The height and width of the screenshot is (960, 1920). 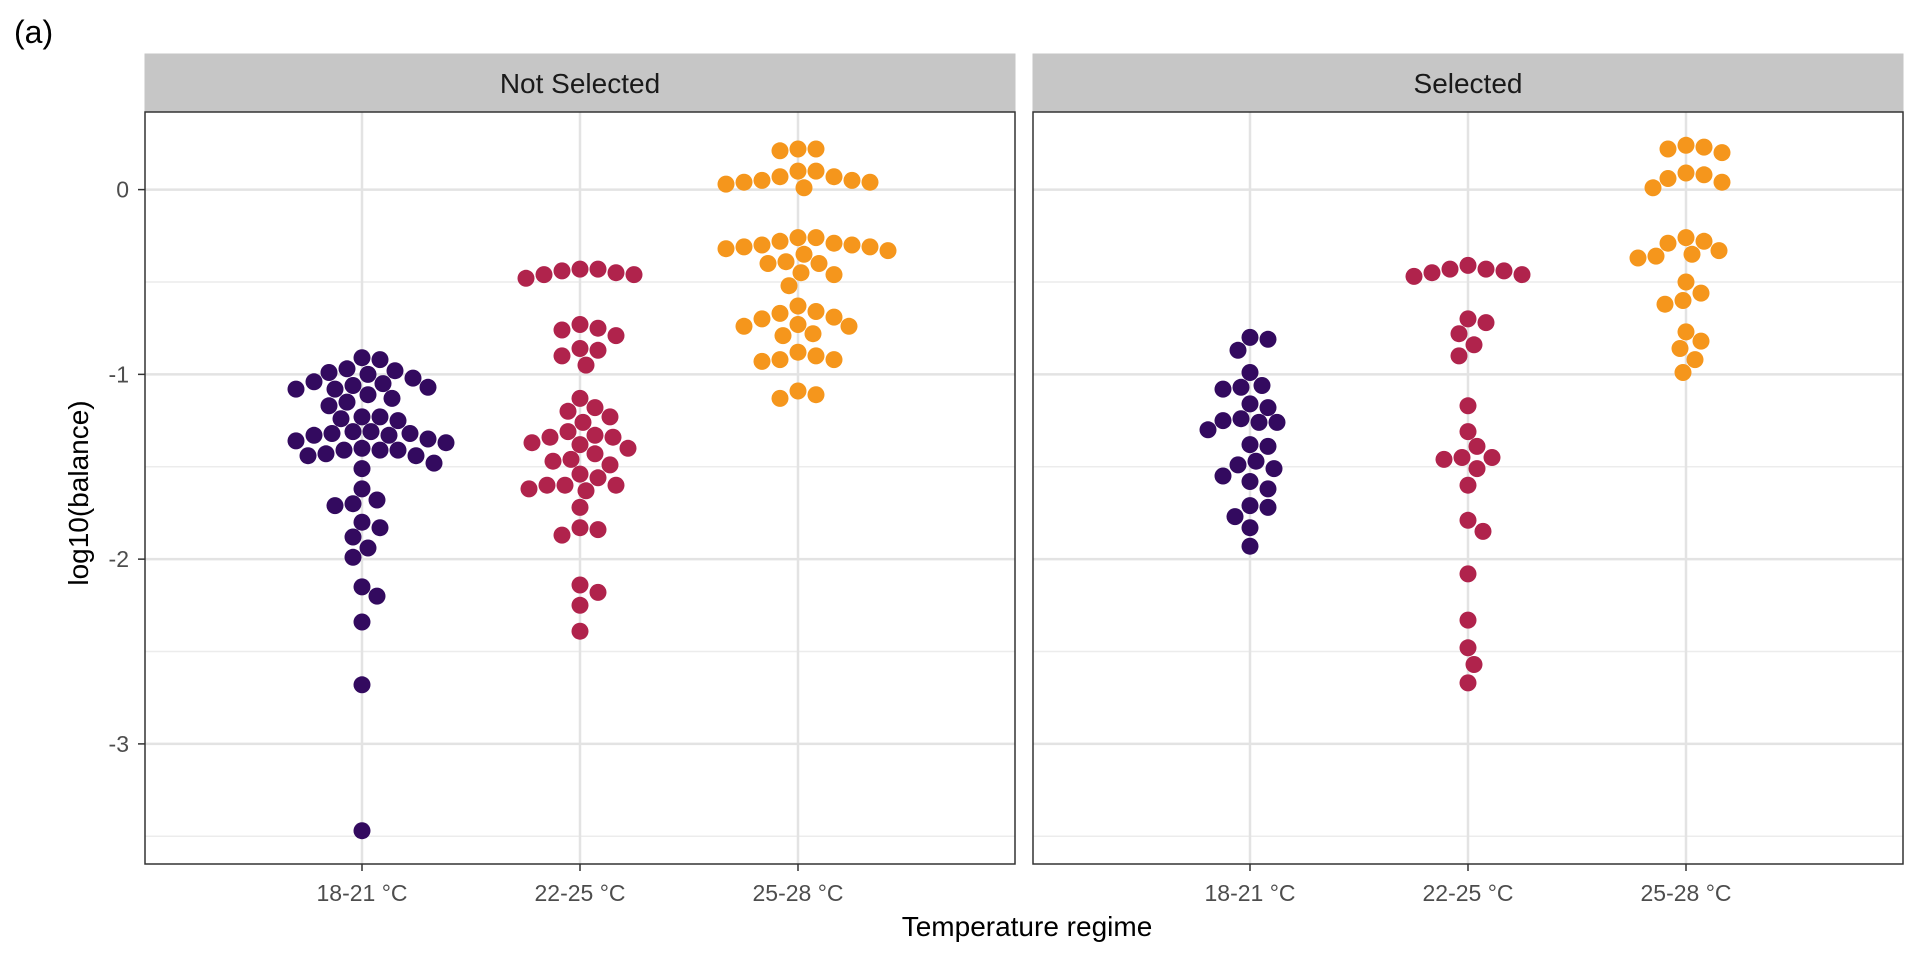 What do you see at coordinates (78, 492) in the screenshot?
I see `y-axis-label: log10(balance)` at bounding box center [78, 492].